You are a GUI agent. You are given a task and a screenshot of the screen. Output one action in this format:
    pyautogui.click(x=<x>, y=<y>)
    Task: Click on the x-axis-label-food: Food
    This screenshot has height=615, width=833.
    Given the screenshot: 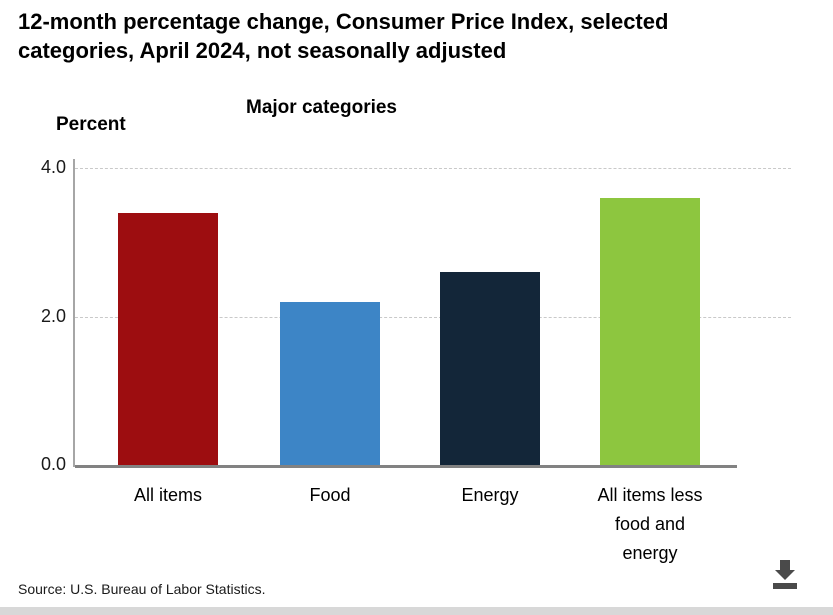 What is the action you would take?
    pyautogui.click(x=330, y=495)
    